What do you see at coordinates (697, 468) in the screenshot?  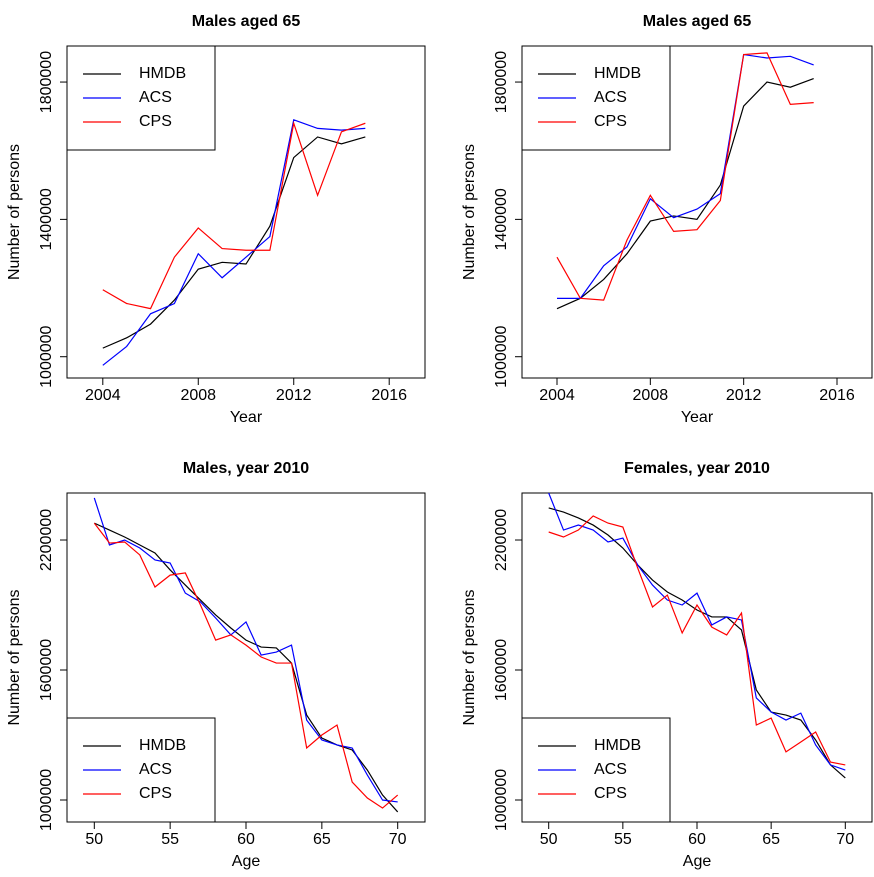 I see `chart-title: Females, year 2010` at bounding box center [697, 468].